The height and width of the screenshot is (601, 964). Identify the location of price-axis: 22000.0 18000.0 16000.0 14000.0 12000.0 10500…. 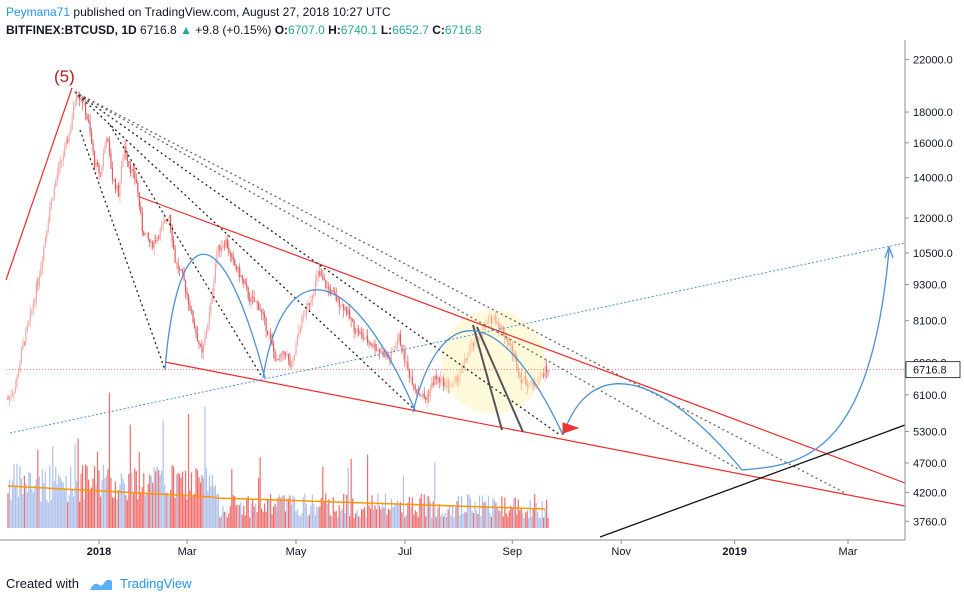
(932, 290).